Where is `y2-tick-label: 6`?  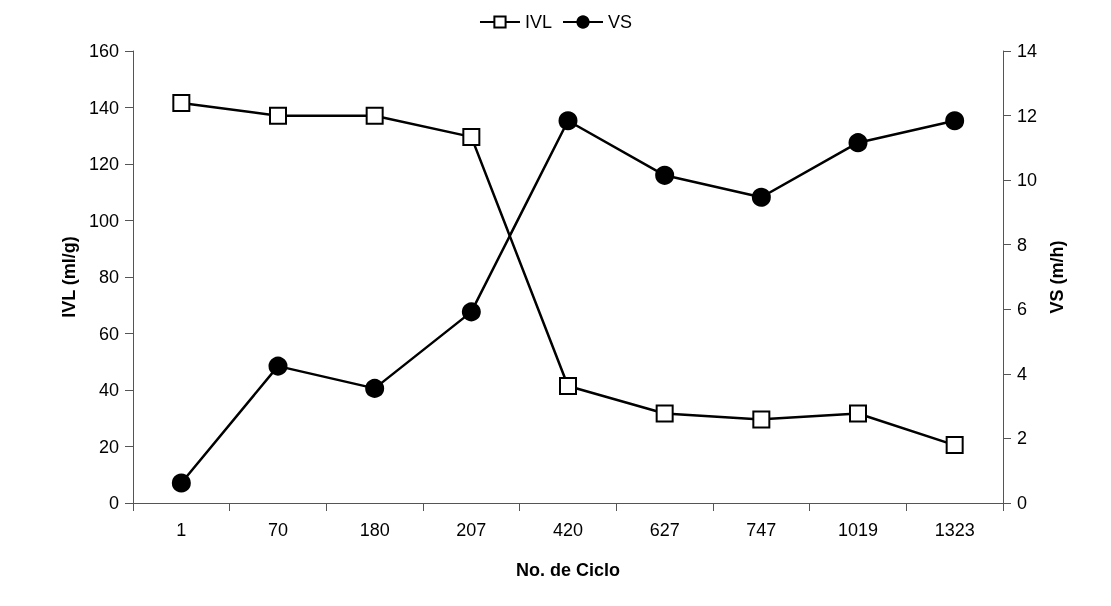
y2-tick-label: 6 is located at coordinates (1022, 309).